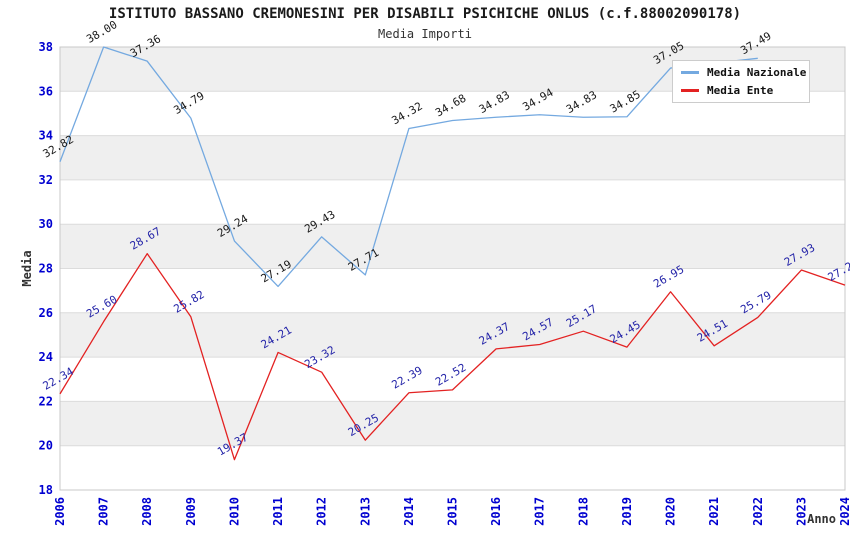 The width and height of the screenshot is (850, 550). Describe the element at coordinates (46, 357) in the screenshot. I see `y-tick-label: 24` at that location.